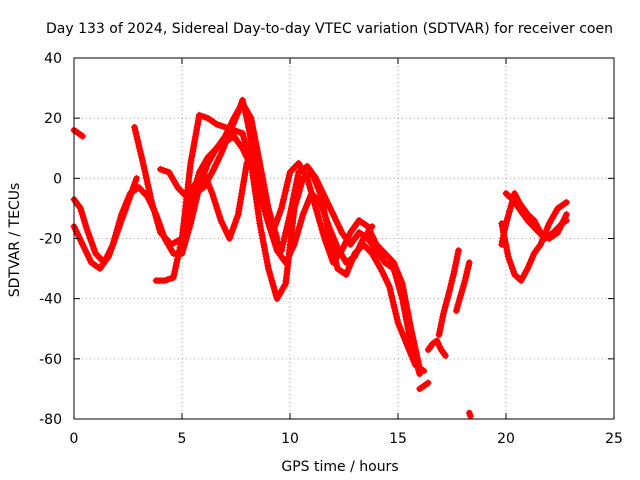 The image size is (640, 480). Describe the element at coordinates (448, 293) in the screenshot. I see `series-arc-j-markers` at that location.